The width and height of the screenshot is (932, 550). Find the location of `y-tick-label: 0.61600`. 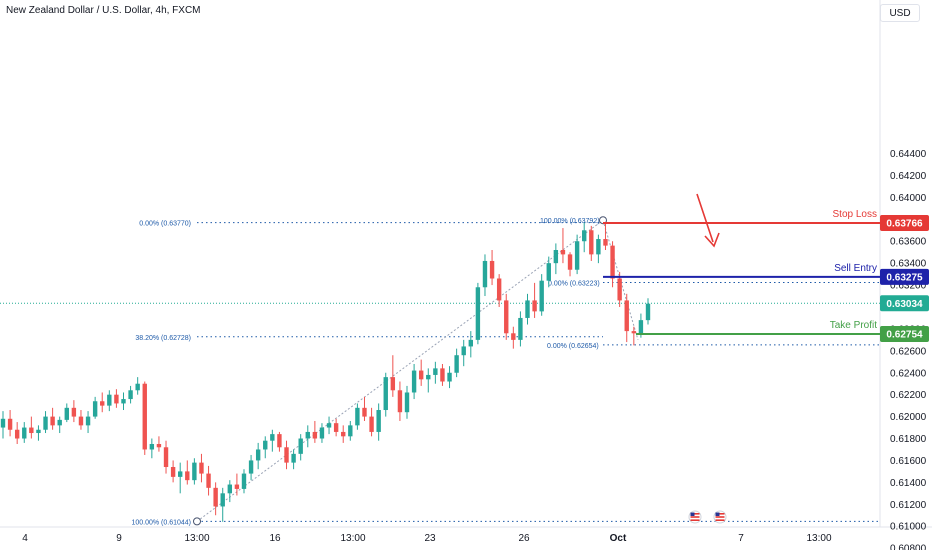

y-tick-label: 0.61600 is located at coordinates (908, 461).